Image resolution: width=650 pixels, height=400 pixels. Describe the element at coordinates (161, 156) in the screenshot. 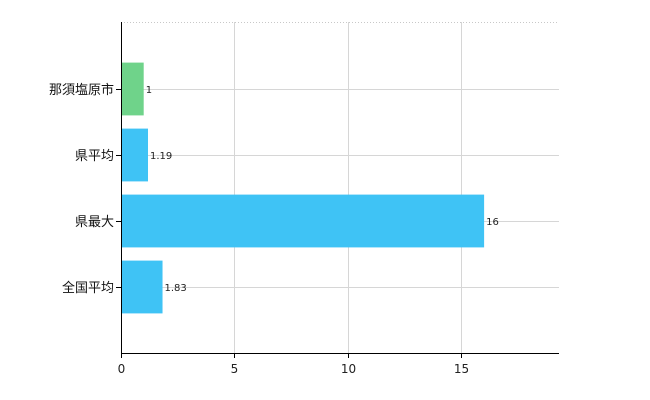

I see `data-label: 1.19` at that location.